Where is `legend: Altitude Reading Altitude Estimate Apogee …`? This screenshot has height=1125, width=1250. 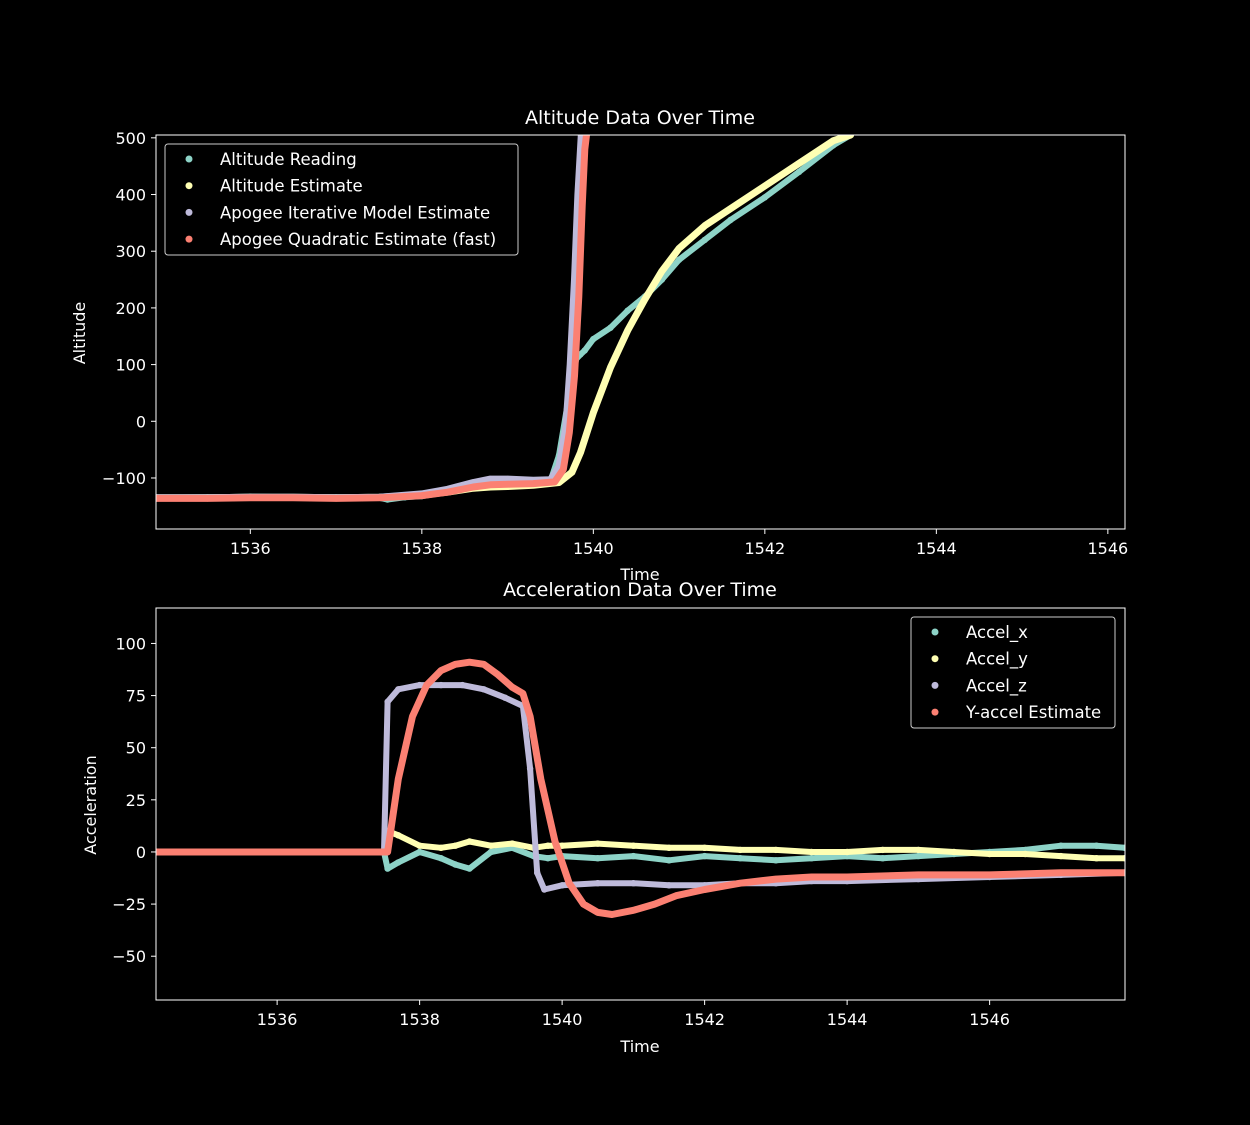
legend: Altitude Reading Altitude Estimate Apogee … is located at coordinates (341, 199).